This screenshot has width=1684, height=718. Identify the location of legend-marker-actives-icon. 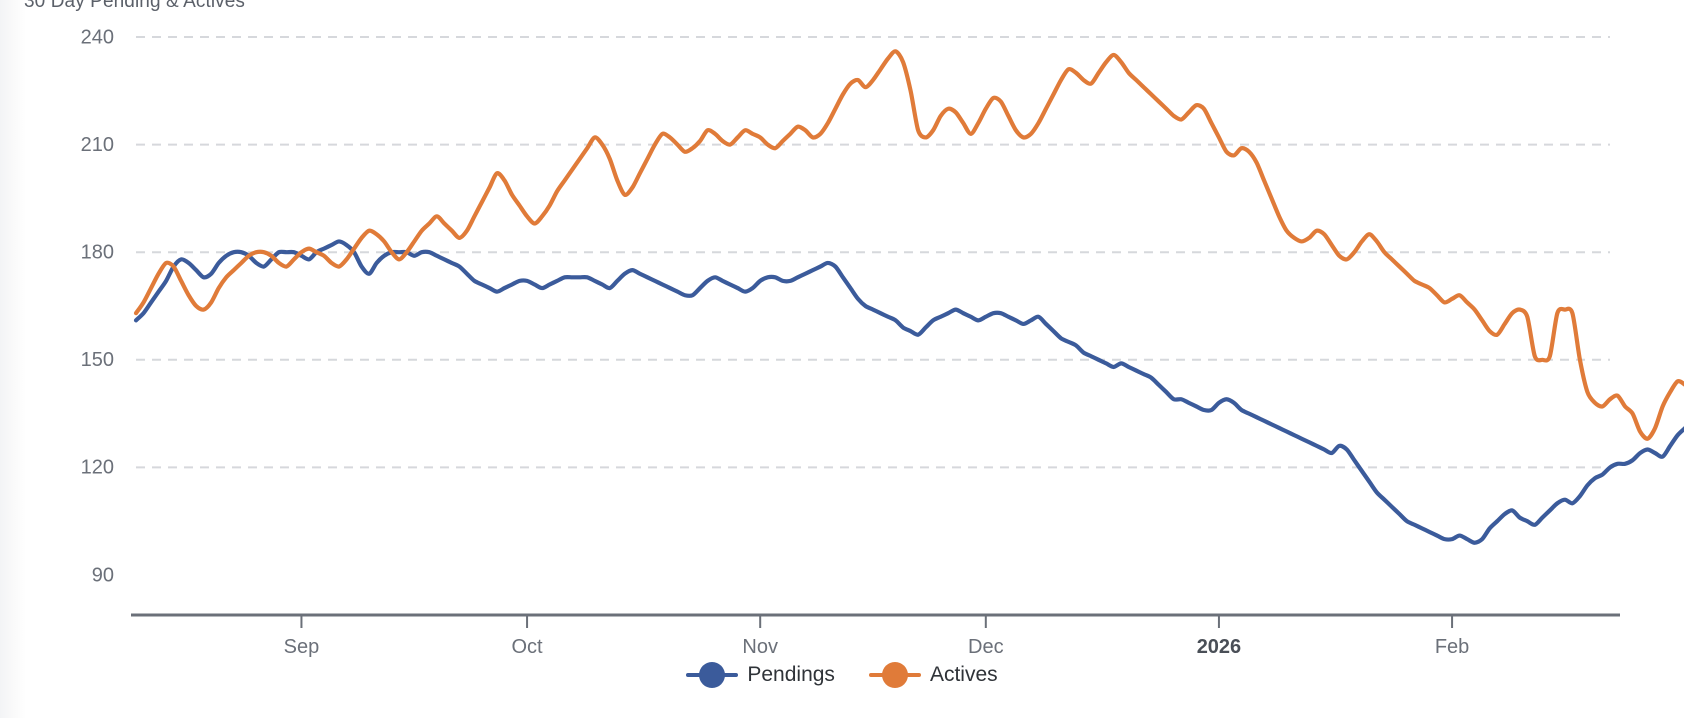
(894, 675).